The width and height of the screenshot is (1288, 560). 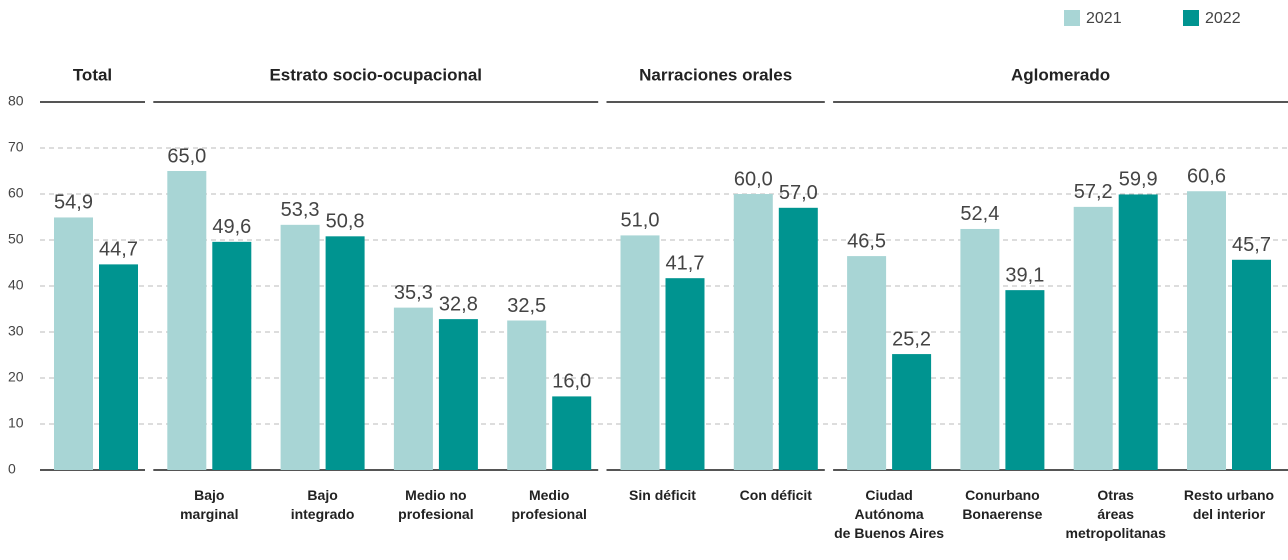 I want to click on value-label: 35,3, so click(x=413, y=293).